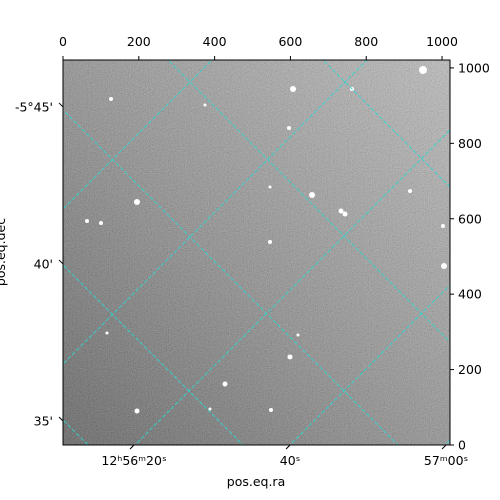 This screenshot has height=500, width=500. Describe the element at coordinates (290, 41) in the screenshot. I see `top-tick-label: 600` at that location.